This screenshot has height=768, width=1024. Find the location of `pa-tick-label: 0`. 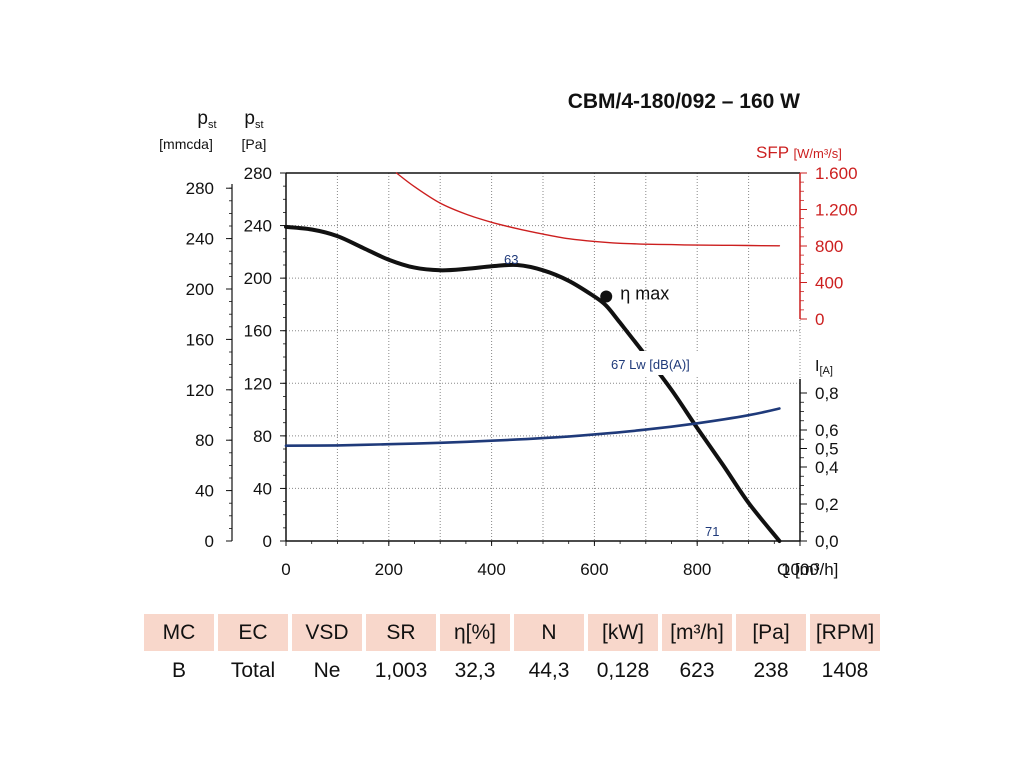

pa-tick-label: 0 is located at coordinates (267, 541).